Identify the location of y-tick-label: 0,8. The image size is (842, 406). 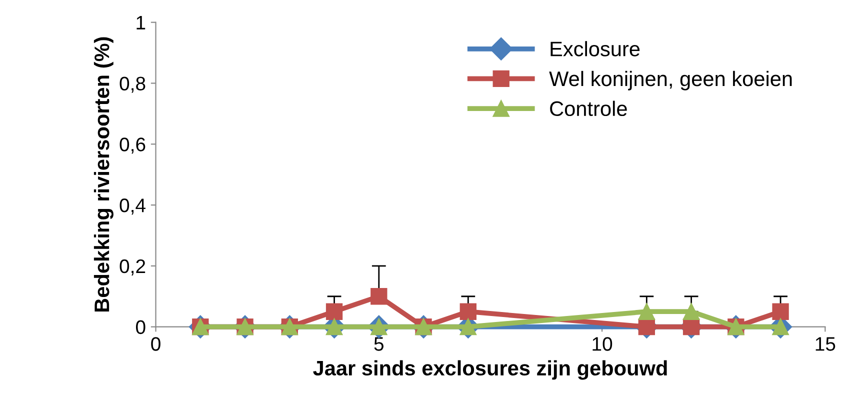
(133, 84).